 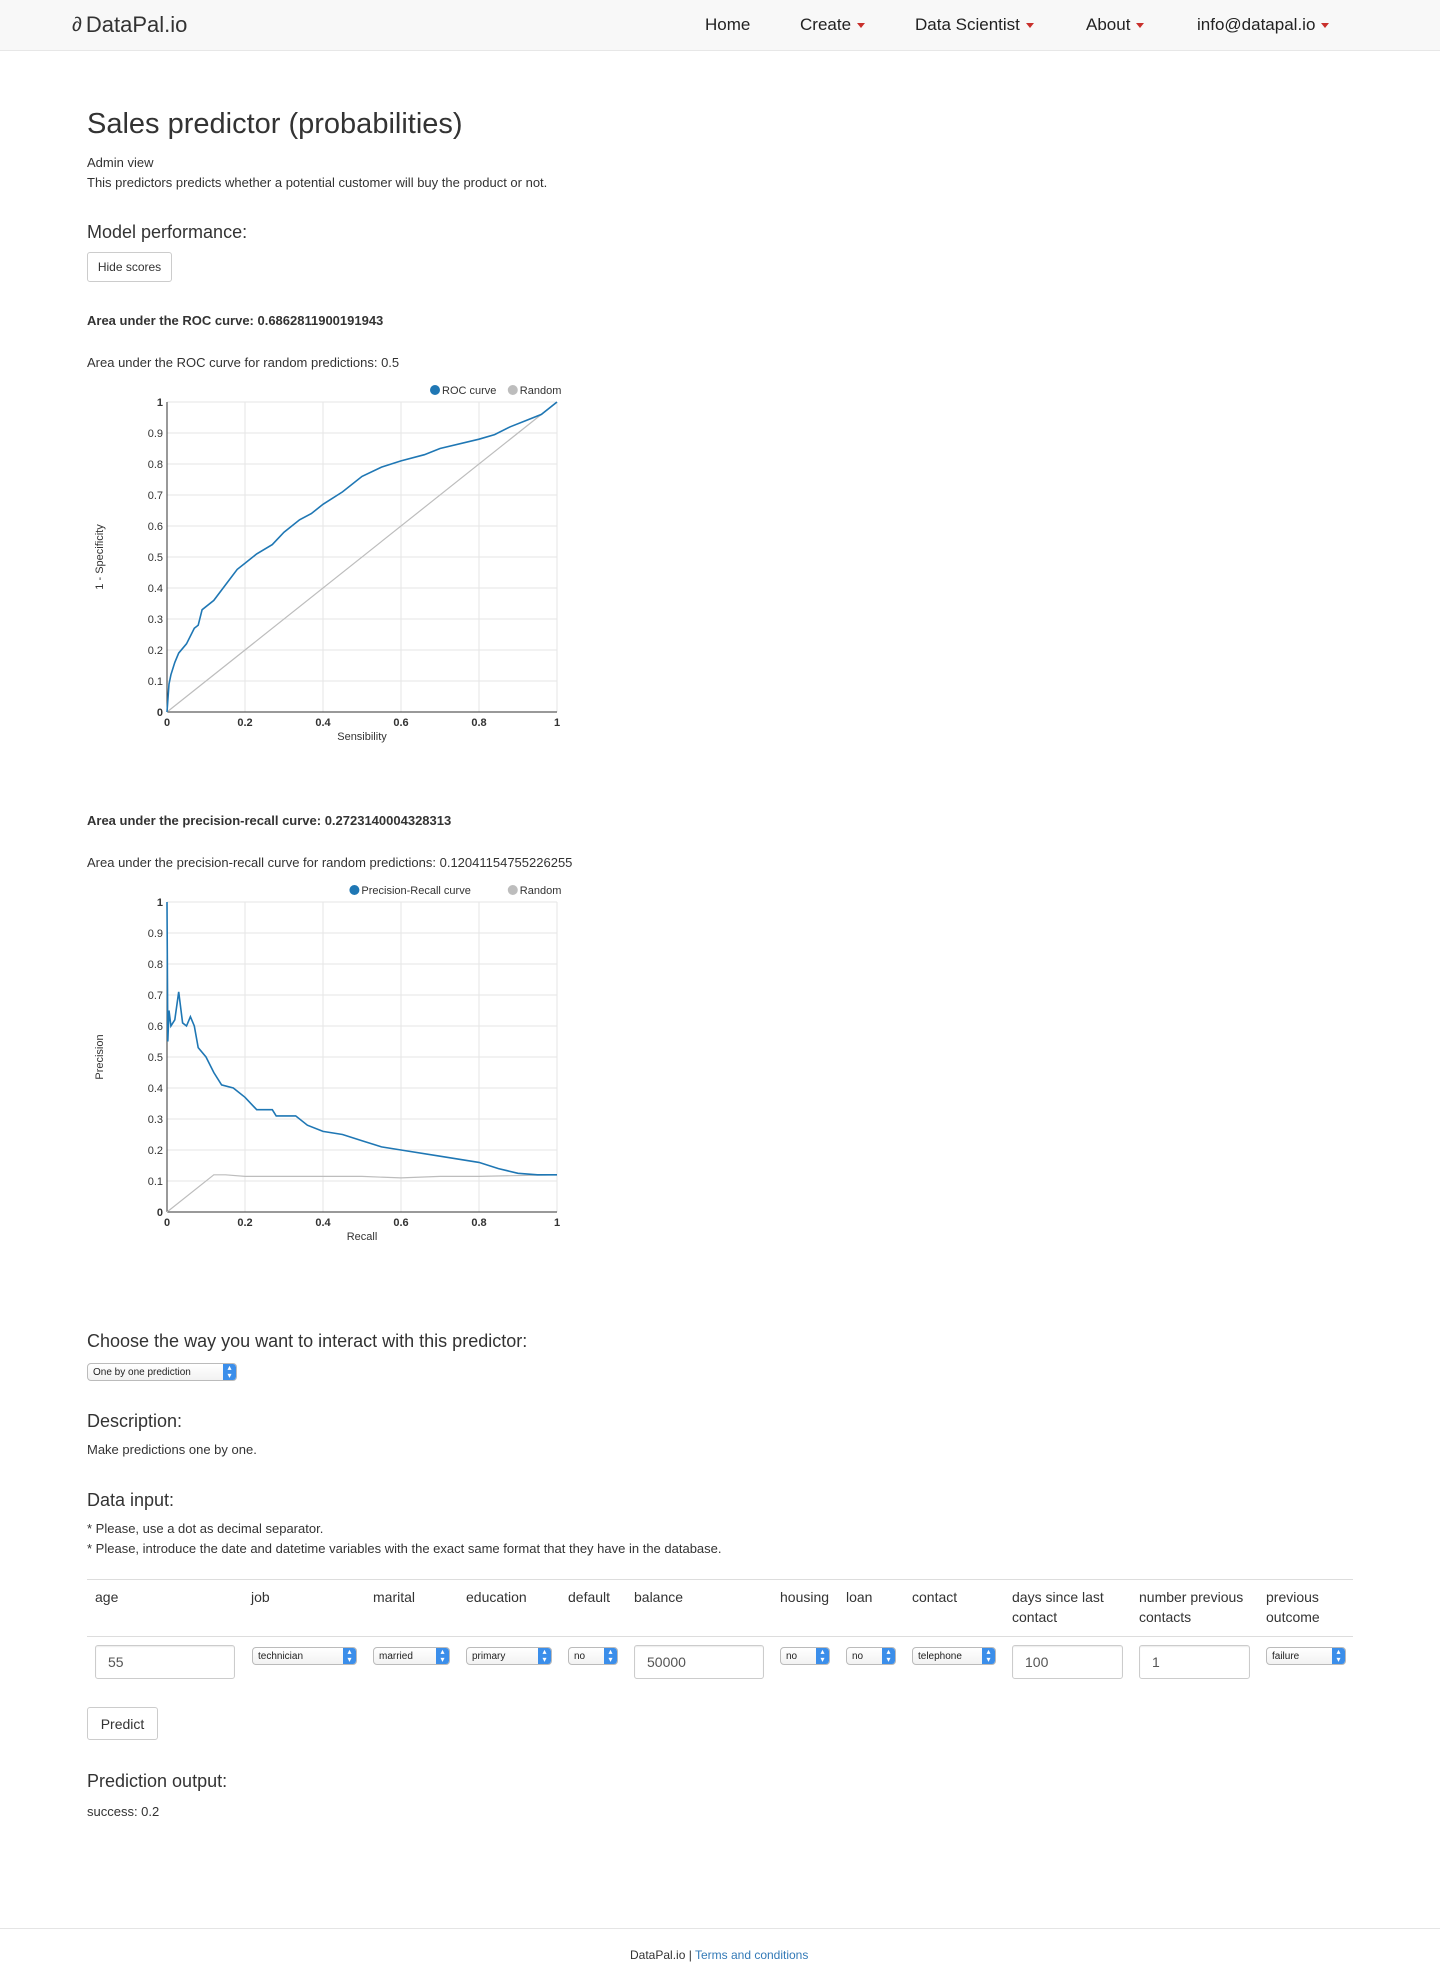 I want to click on loan-value: no, so click(x=858, y=1656).